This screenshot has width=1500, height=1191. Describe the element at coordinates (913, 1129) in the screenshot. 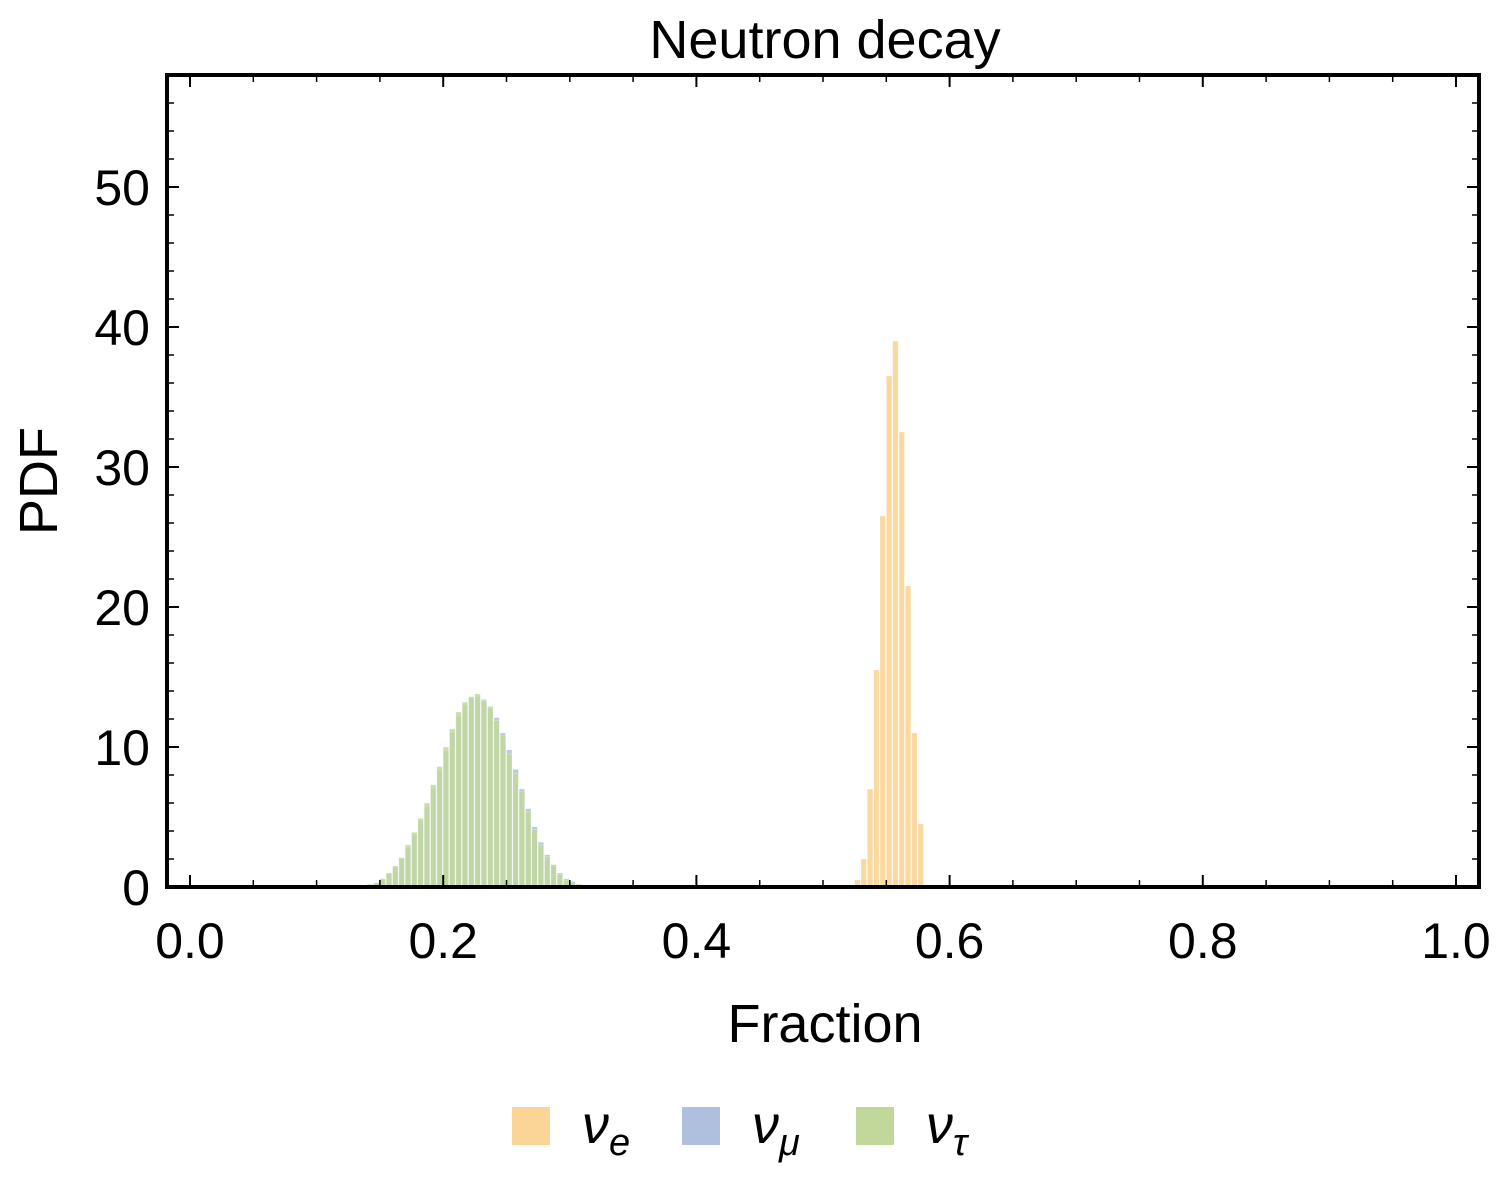

I see `legend-item: ντ` at that location.